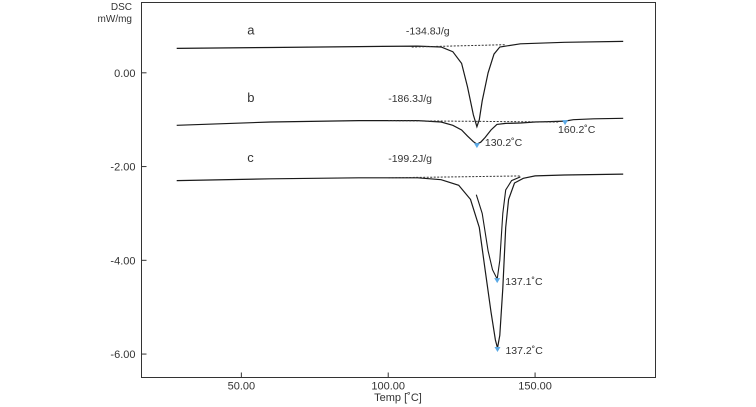 The width and height of the screenshot is (756, 407). Describe the element at coordinates (524, 282) in the screenshot. I see `peak-label: 137.1˚C` at that location.